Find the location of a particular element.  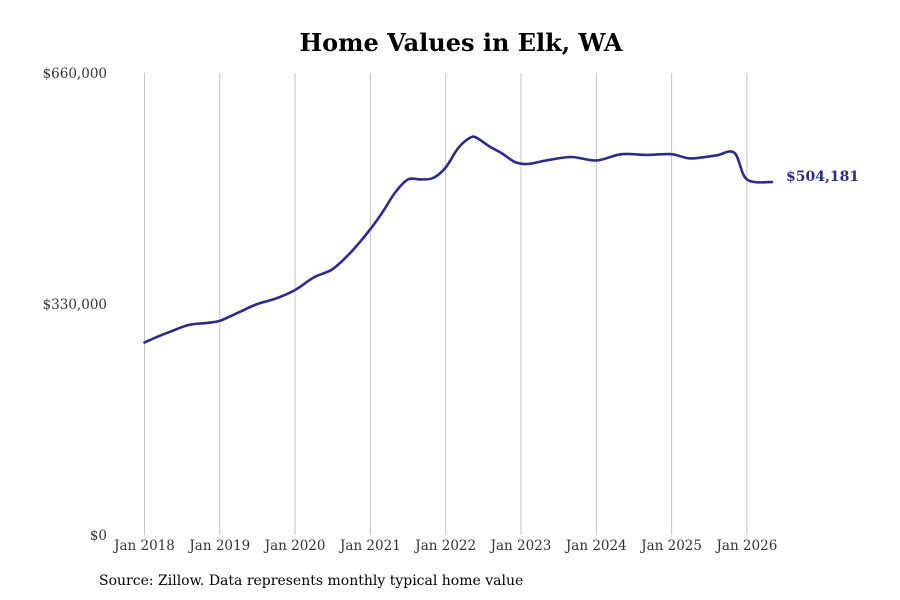

x-tick-label: Jan 2023 is located at coordinates (520, 546).